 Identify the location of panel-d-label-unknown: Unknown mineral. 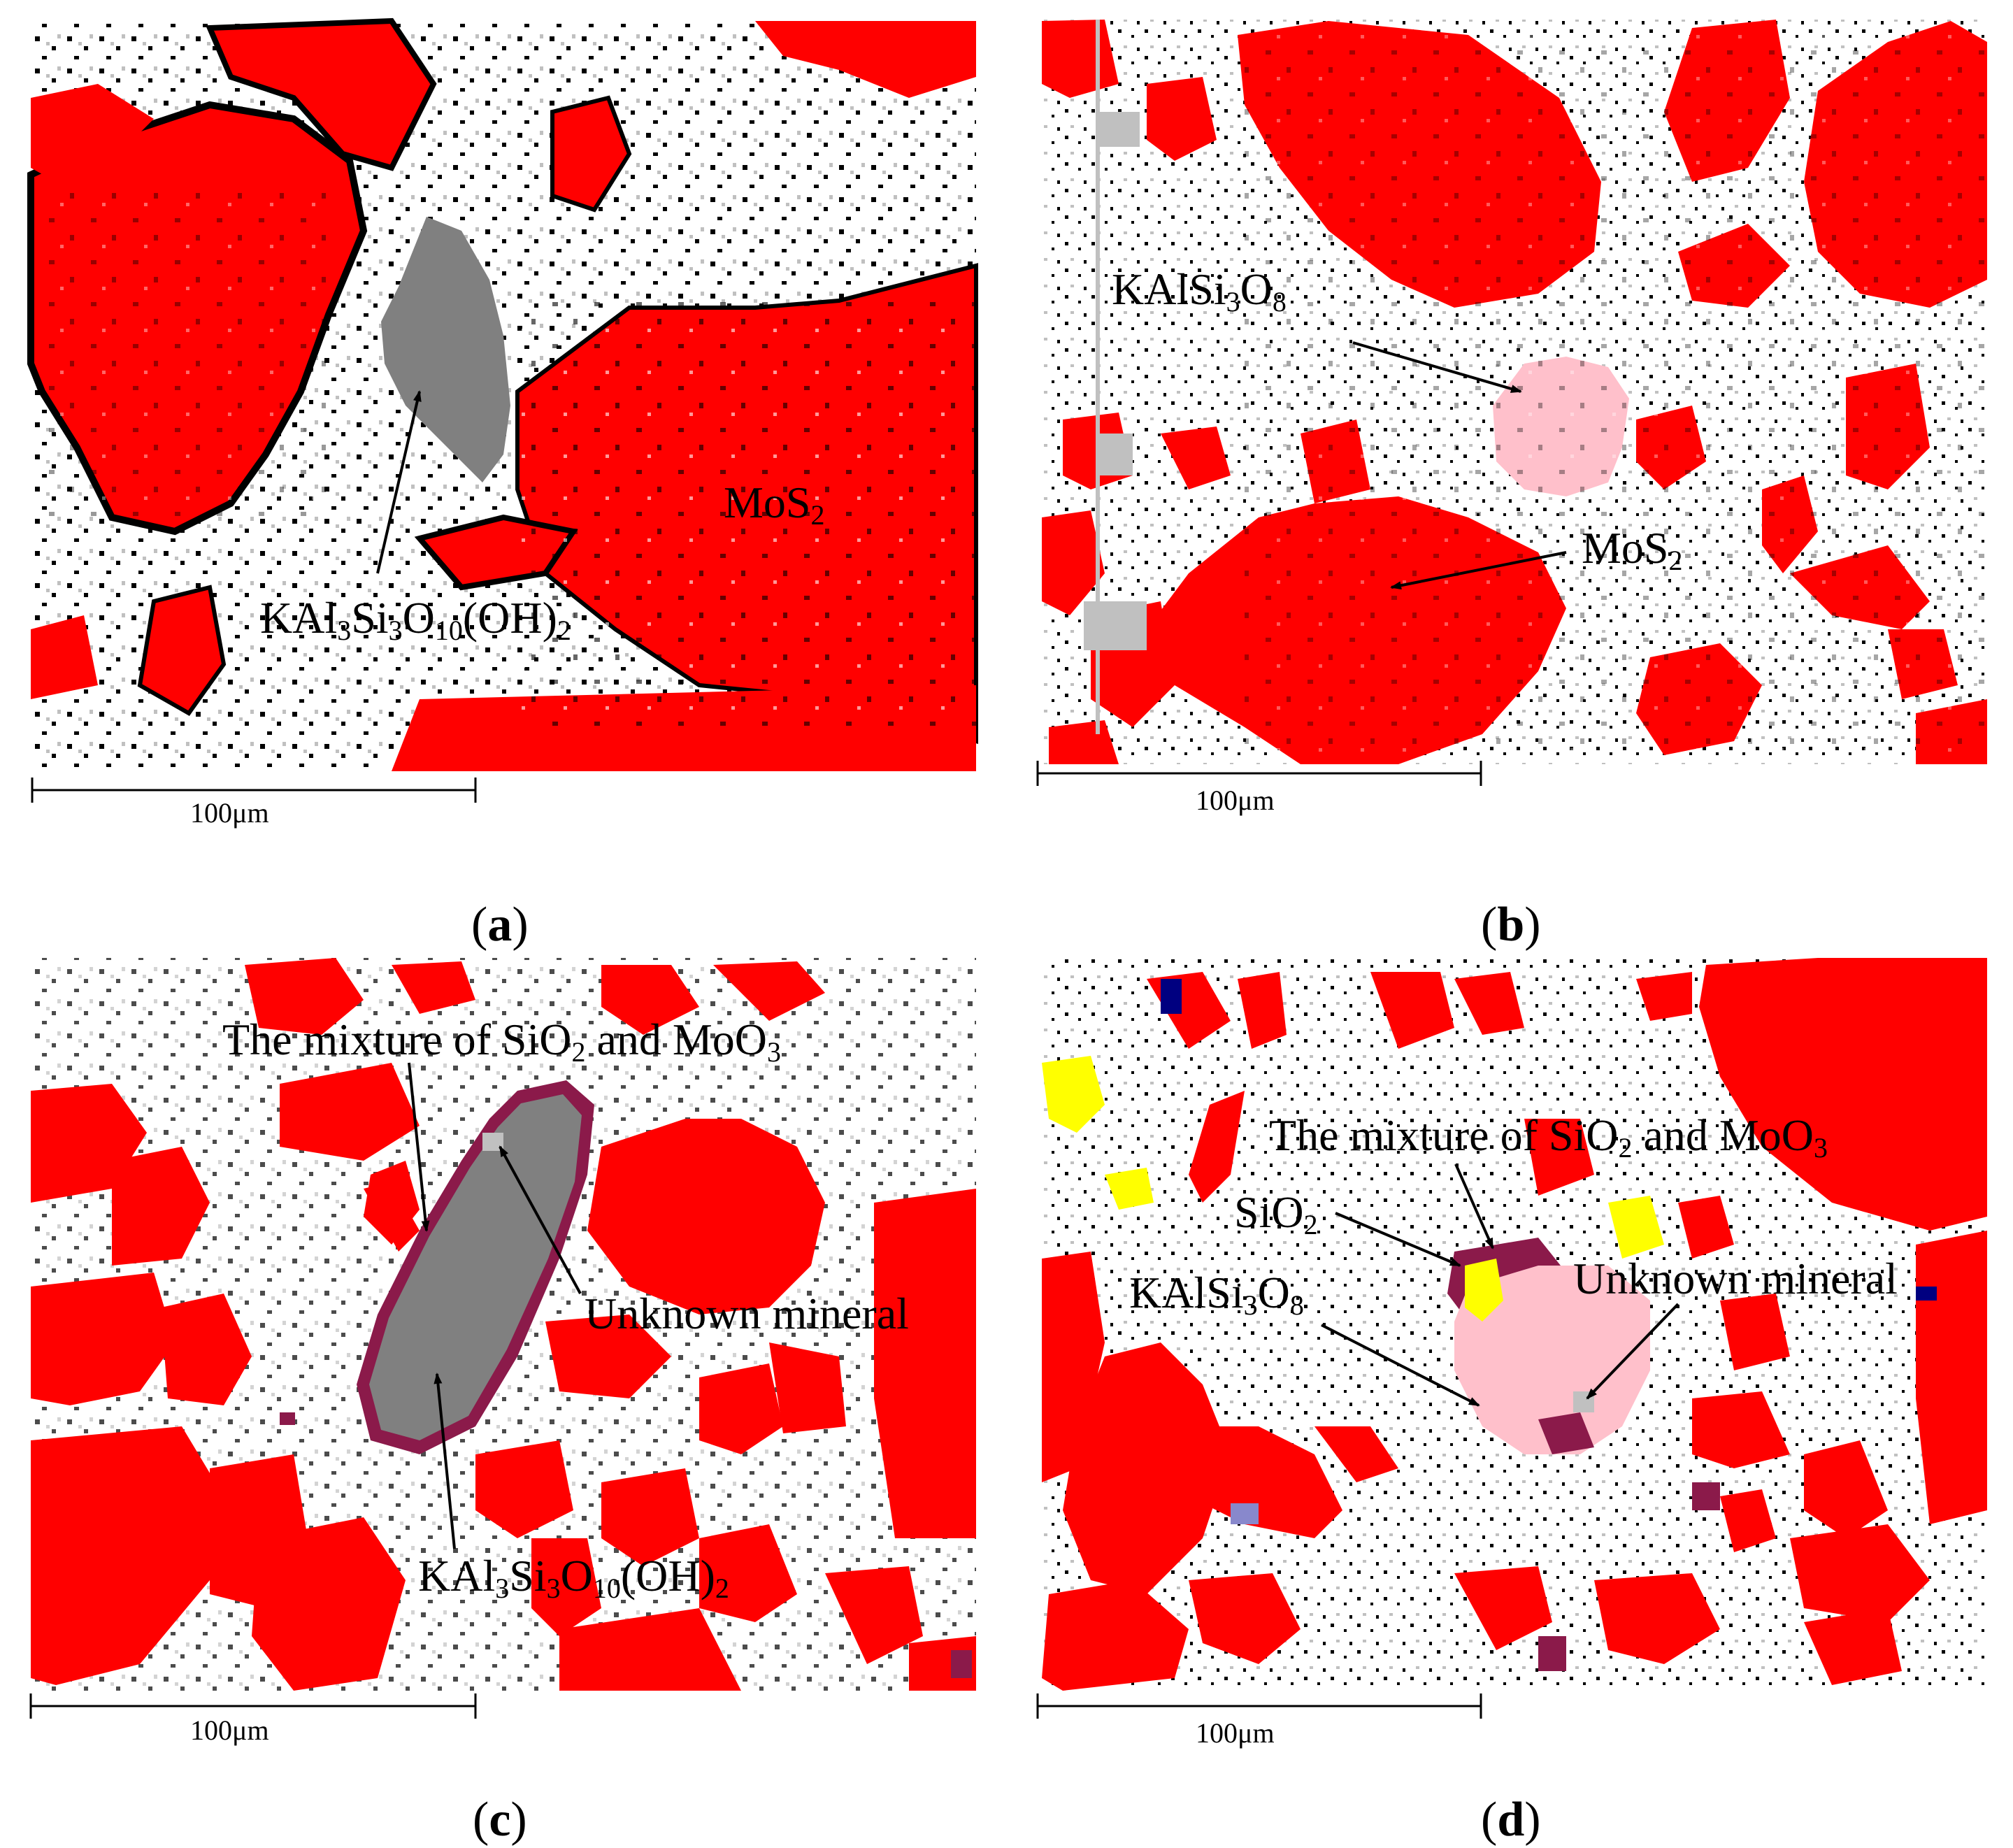
(1735, 1278).